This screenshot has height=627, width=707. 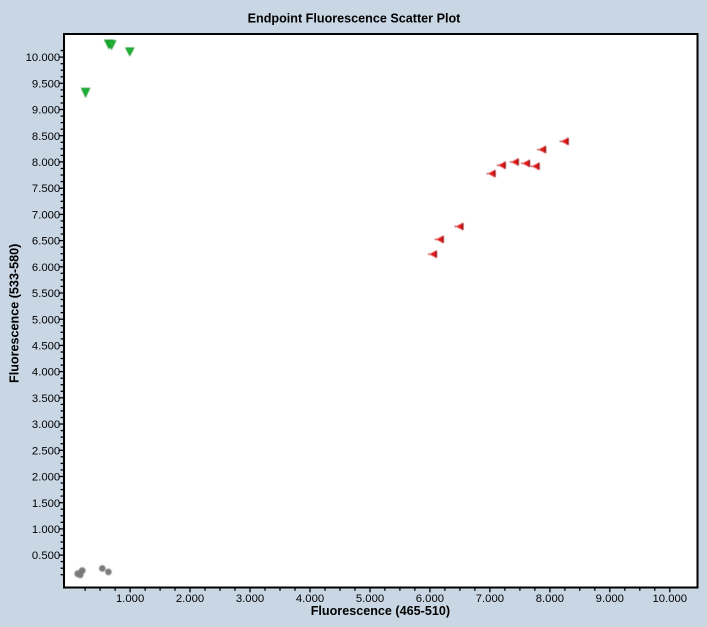 What do you see at coordinates (46, 399) in the screenshot?
I see `svg-text: 3.500` at bounding box center [46, 399].